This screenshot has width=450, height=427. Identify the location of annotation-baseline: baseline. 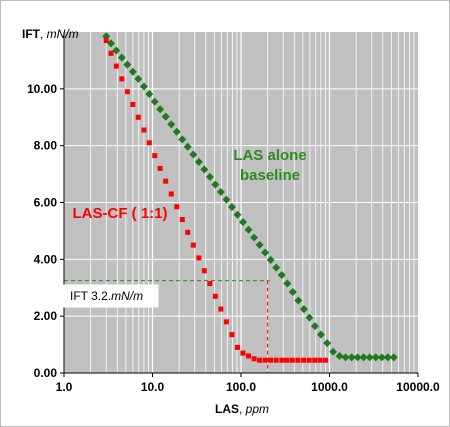
(270, 175).